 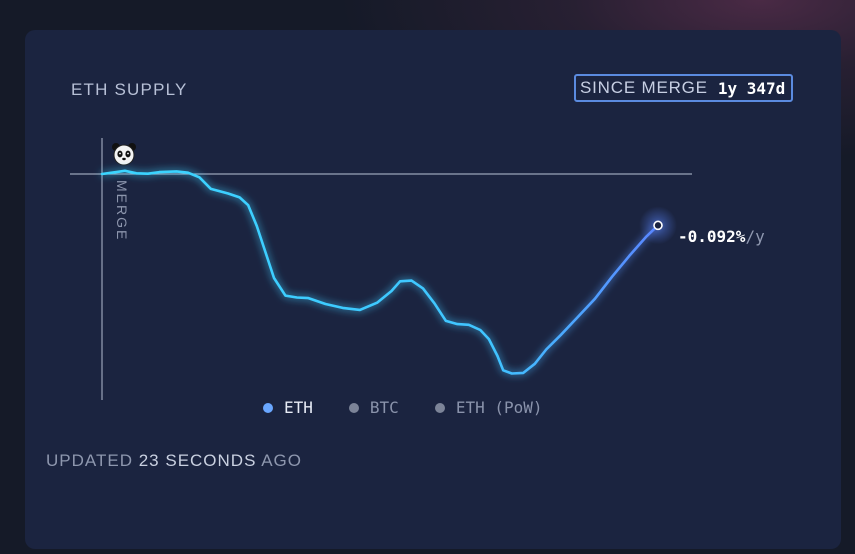 I want to click on updated-suffix: AGO, so click(x=282, y=460).